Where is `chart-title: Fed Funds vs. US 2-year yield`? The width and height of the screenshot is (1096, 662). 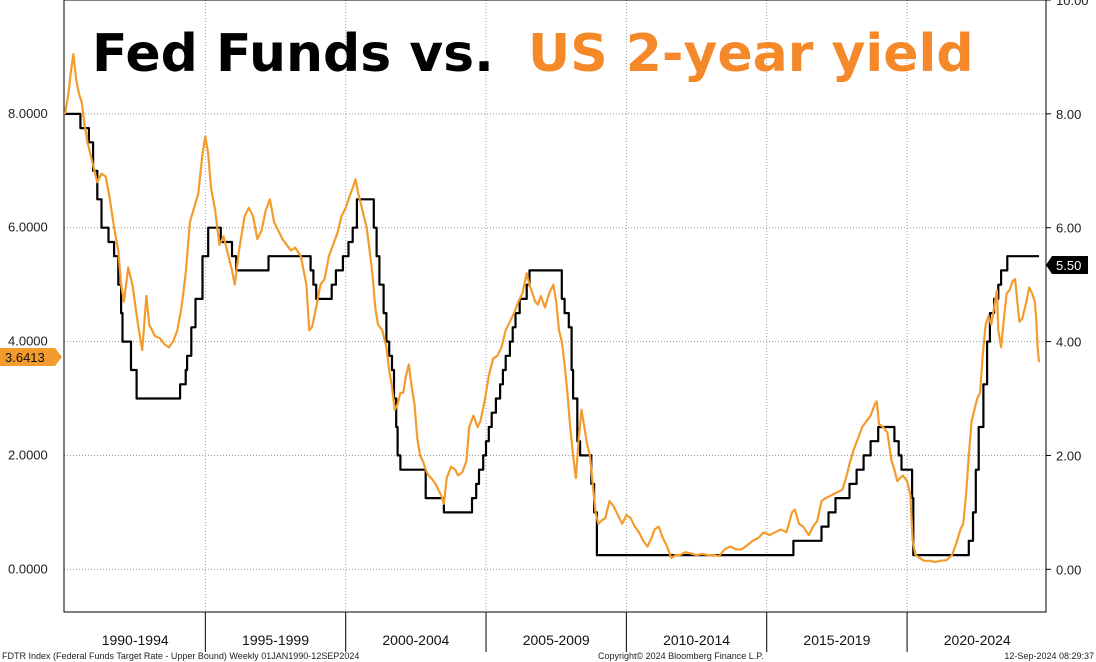 chart-title: Fed Funds vs. US 2-year yield is located at coordinates (533, 54).